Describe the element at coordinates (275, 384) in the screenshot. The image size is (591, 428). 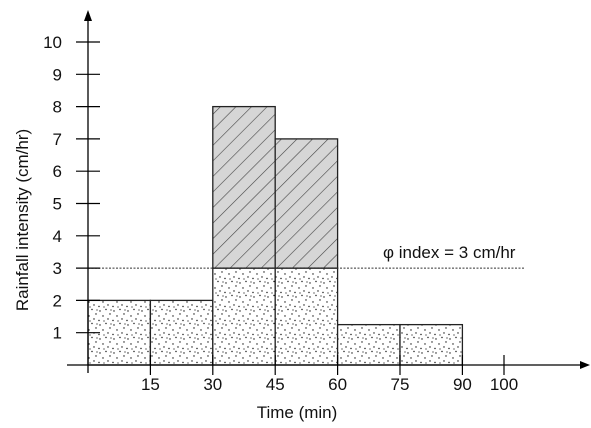
I see `x-tick-label-45: 45` at that location.